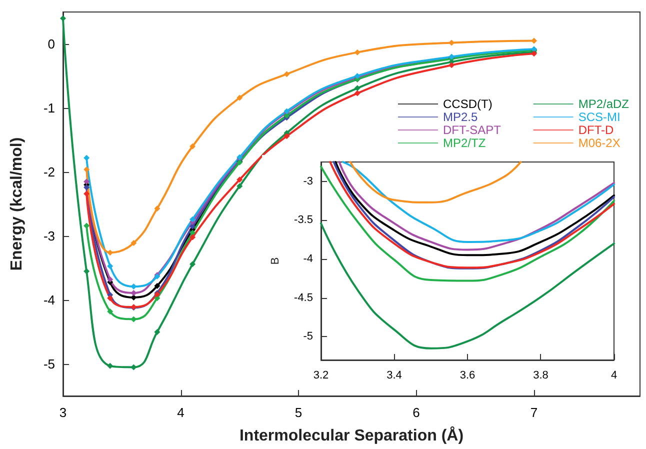 The width and height of the screenshot is (646, 449). I want to click on x-tick-label: 3, so click(63, 412).